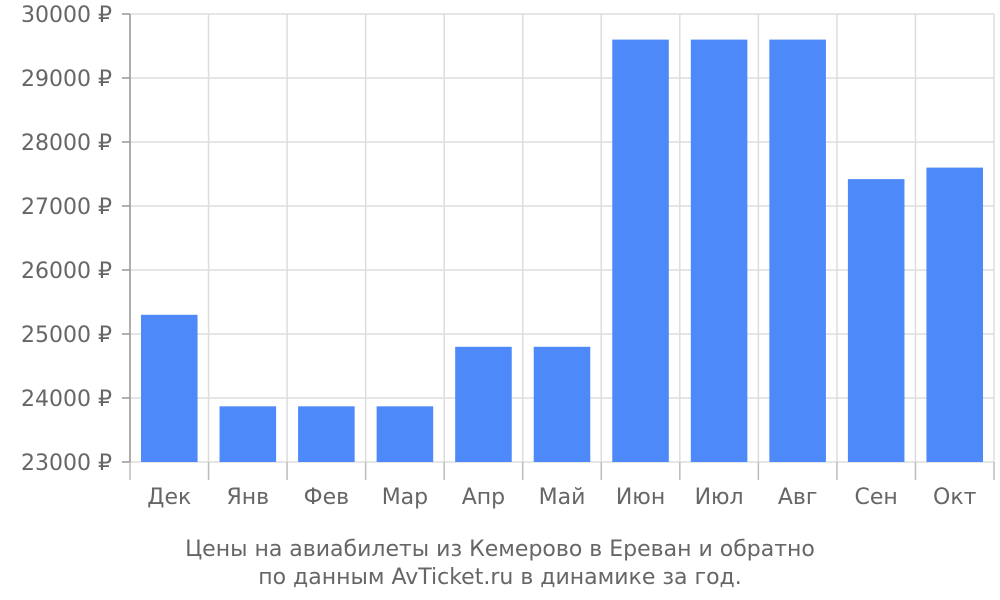  What do you see at coordinates (66, 463) in the screenshot?
I see `y-tick-label: 23000 ₽` at bounding box center [66, 463].